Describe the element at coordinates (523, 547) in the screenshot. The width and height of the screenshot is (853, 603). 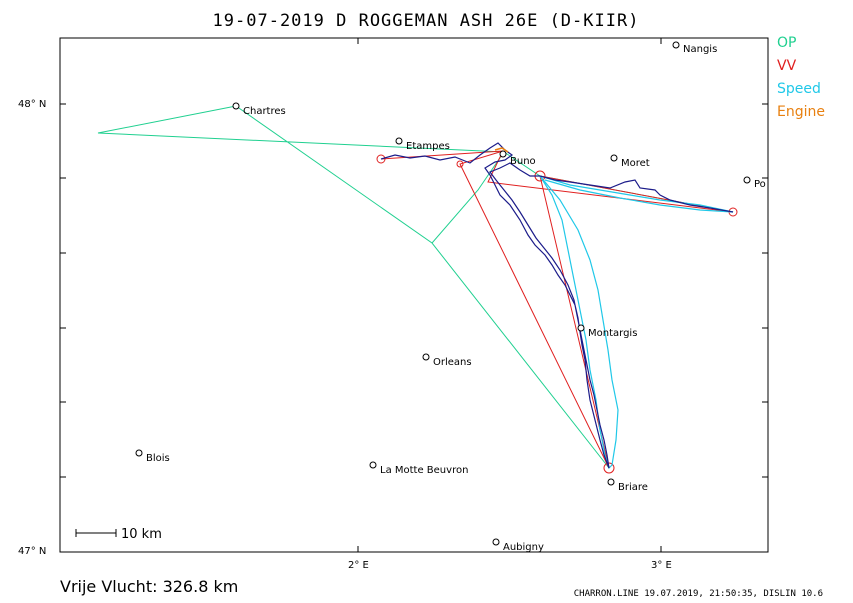
I see `city-label: Aubigny` at that location.